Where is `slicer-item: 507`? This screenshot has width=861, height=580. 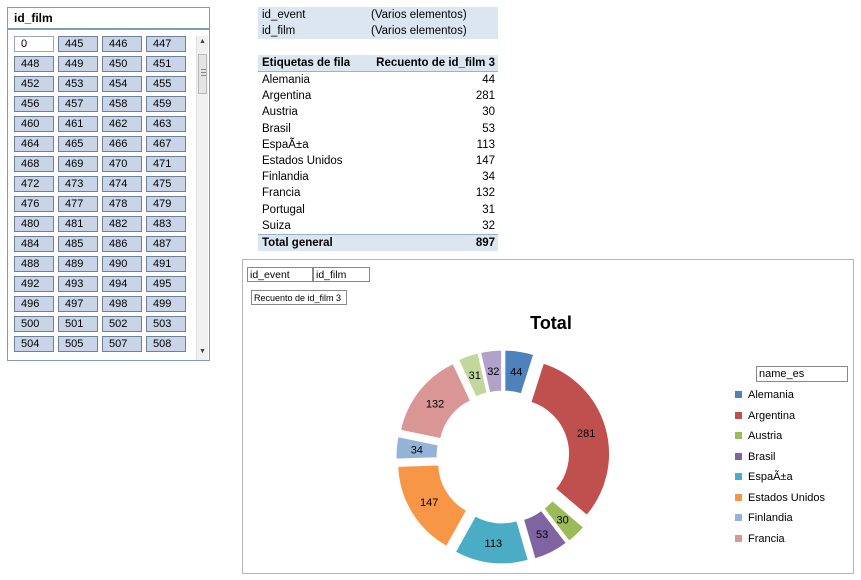 slicer-item: 507 is located at coordinates (122, 344).